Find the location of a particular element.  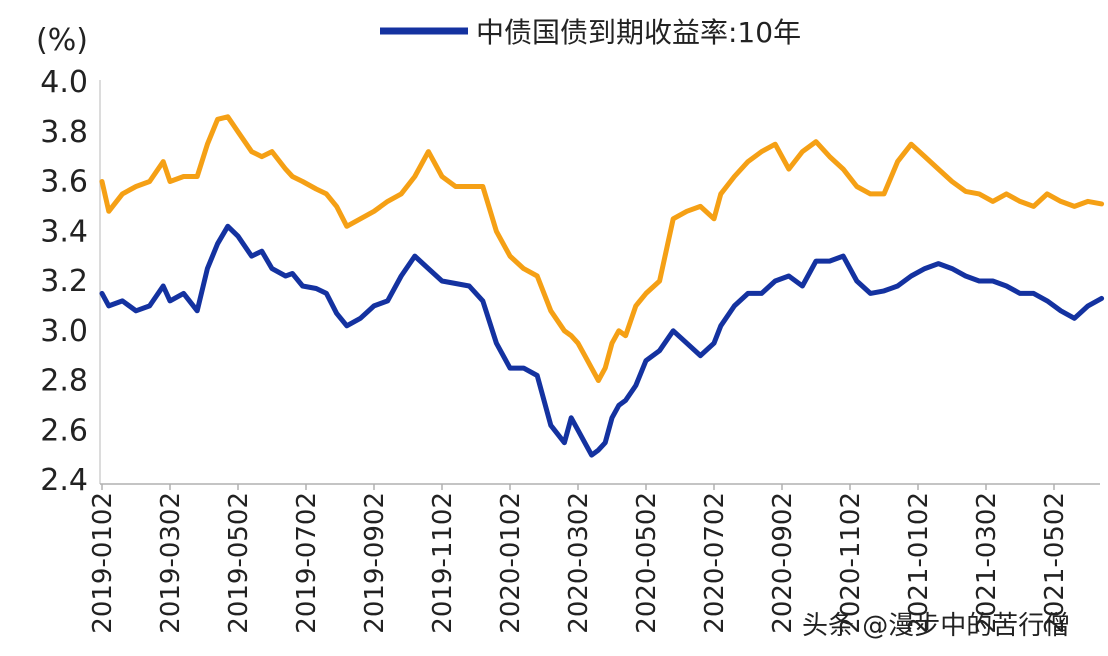

x-tick-label: 2020-0902 is located at coordinates (783, 563).